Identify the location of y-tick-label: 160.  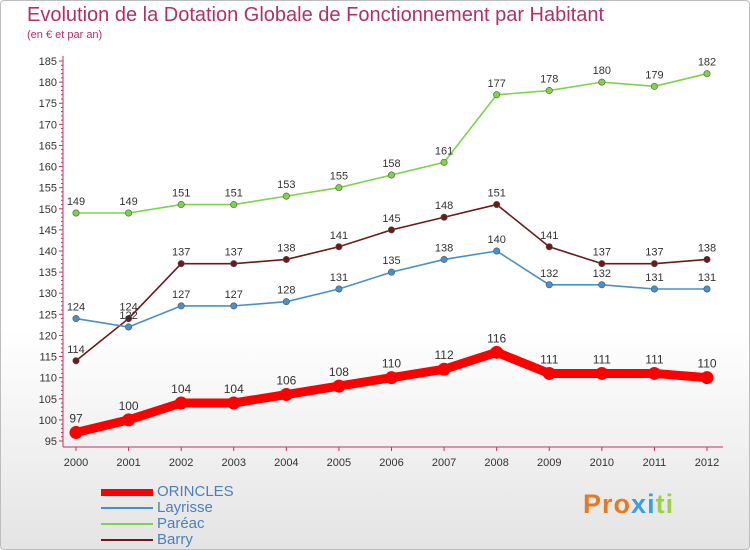
(48, 168).